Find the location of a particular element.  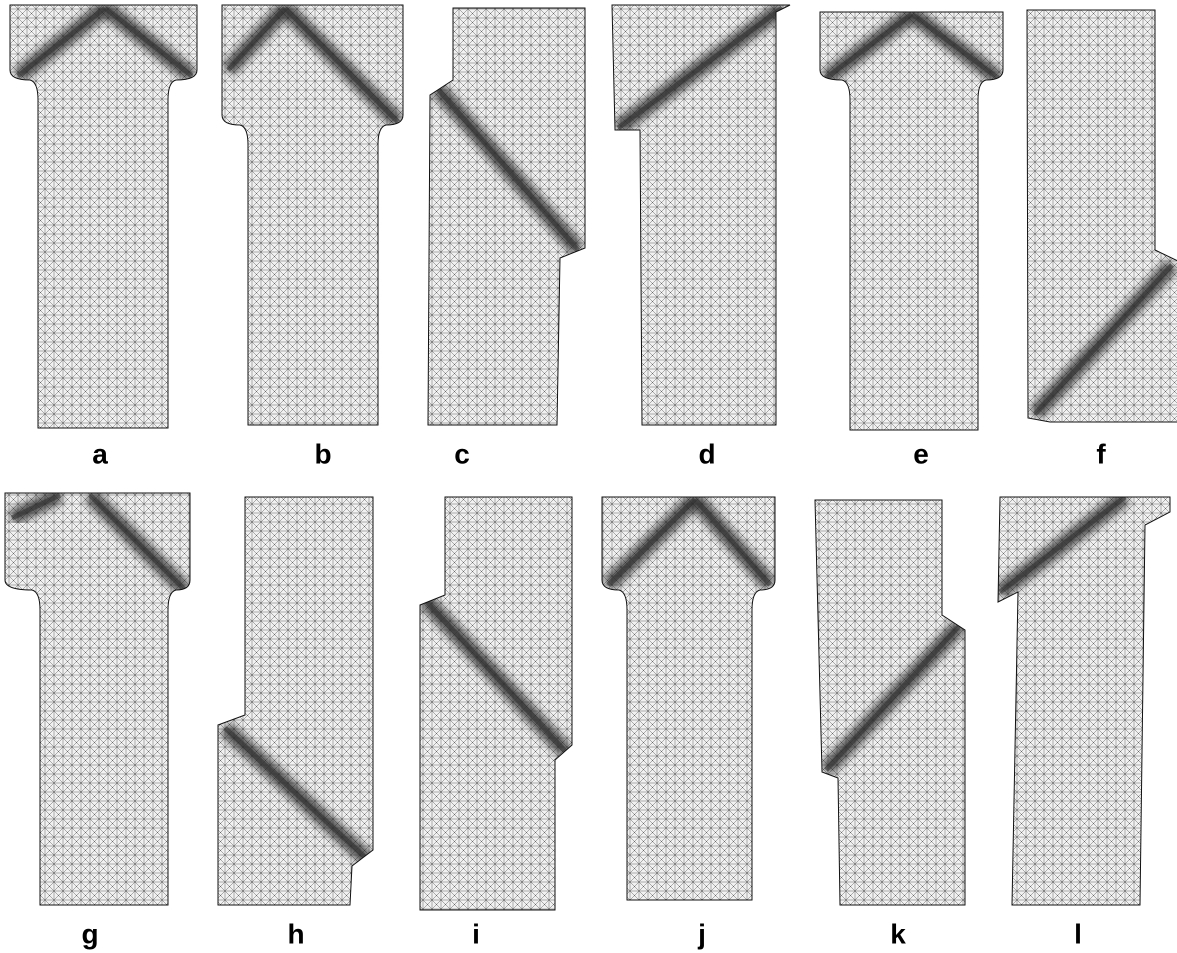

panel-label: h is located at coordinates (295, 933).